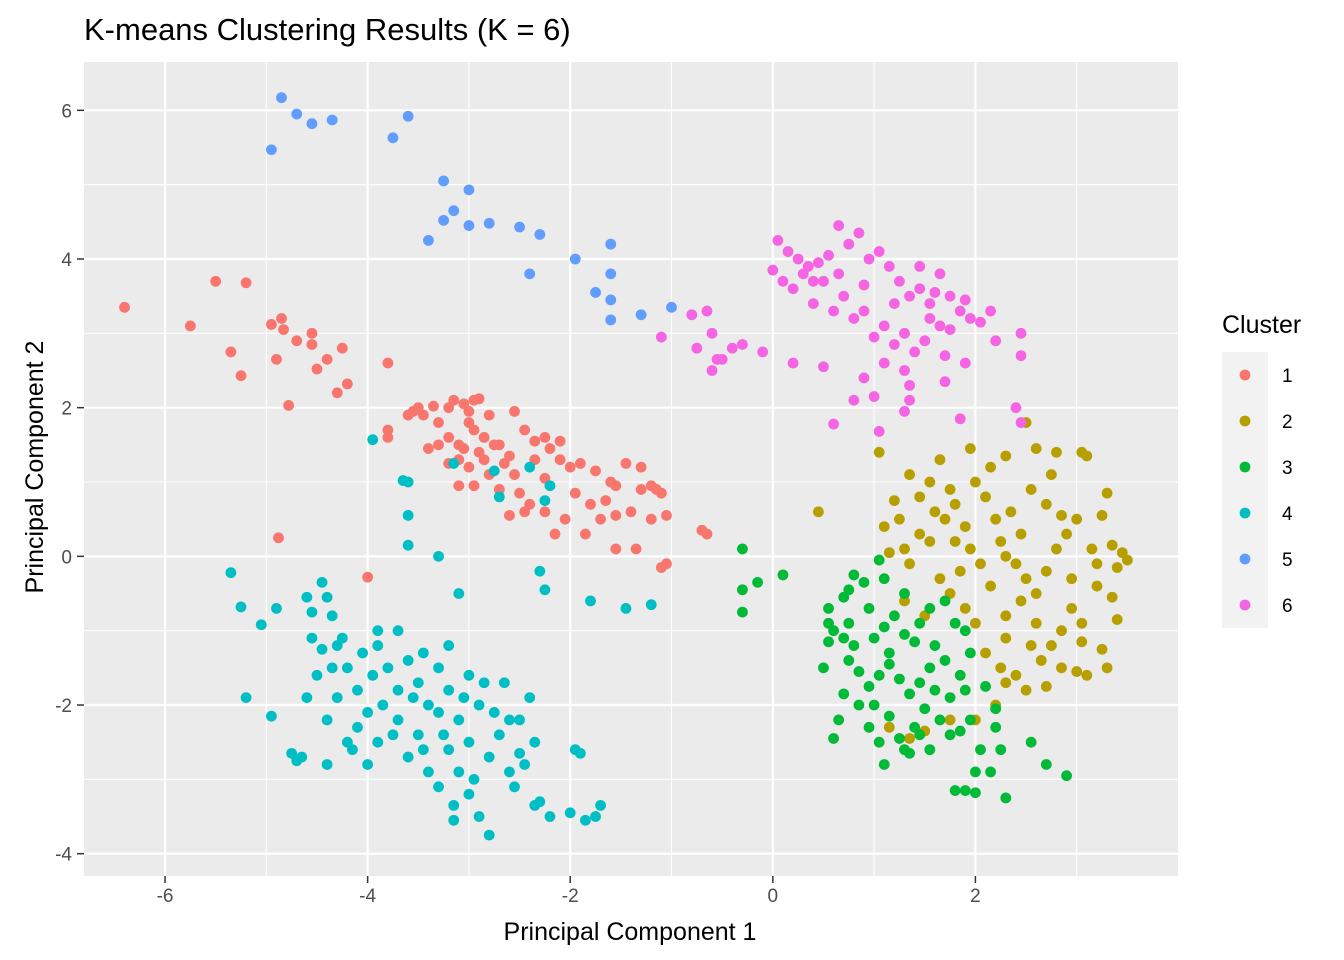 The height and width of the screenshot is (960, 1344). I want to click on x-tick-label: -6, so click(165, 896).